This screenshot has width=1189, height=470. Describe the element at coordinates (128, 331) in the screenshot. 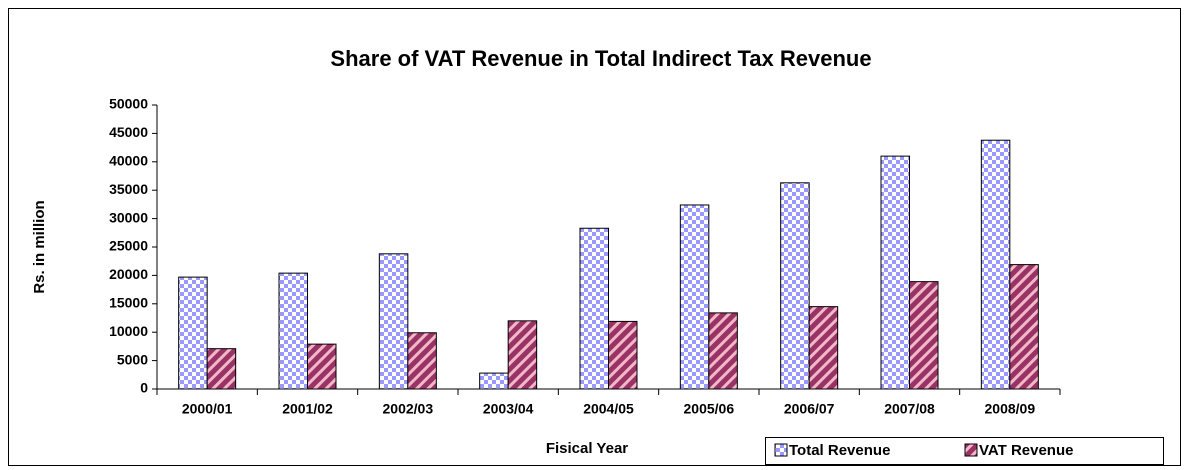

I see `y-tick-label: 10000` at that location.